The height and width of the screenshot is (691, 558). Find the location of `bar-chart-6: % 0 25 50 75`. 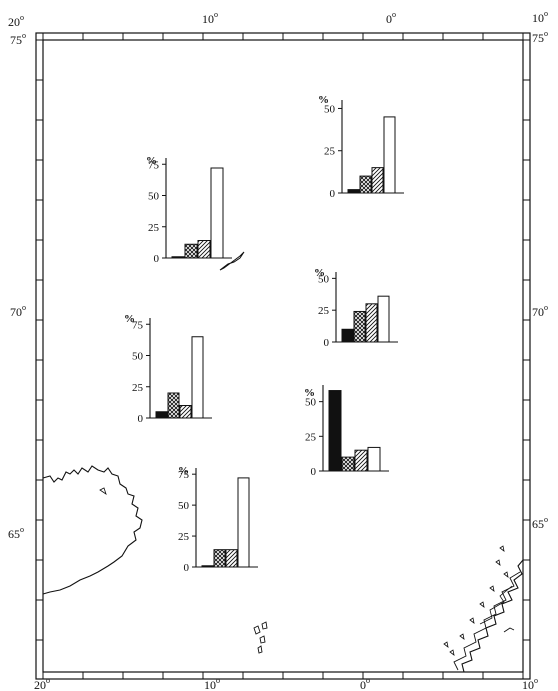

bar-chart-6: % 0 25 50 75 is located at coordinates (218, 519).